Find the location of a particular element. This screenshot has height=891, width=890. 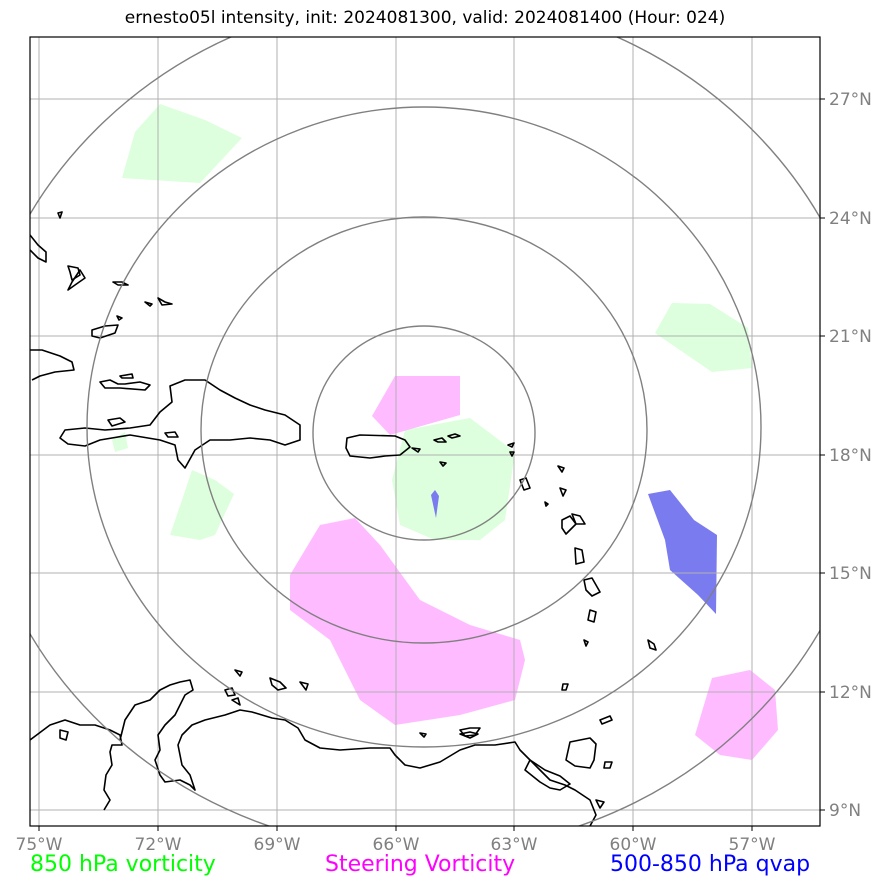

lon-tick-label: 69°W is located at coordinates (277, 845).